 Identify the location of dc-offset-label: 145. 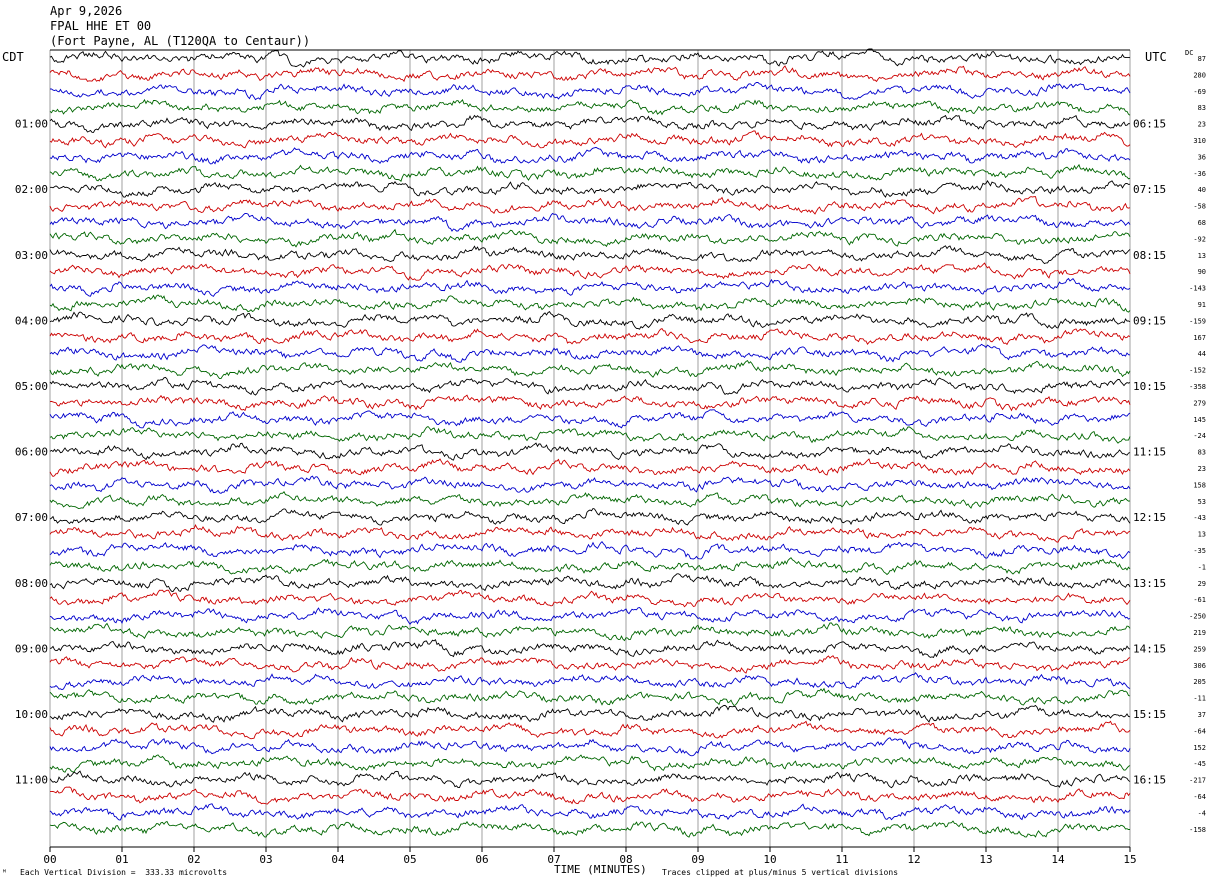
(1199, 420).